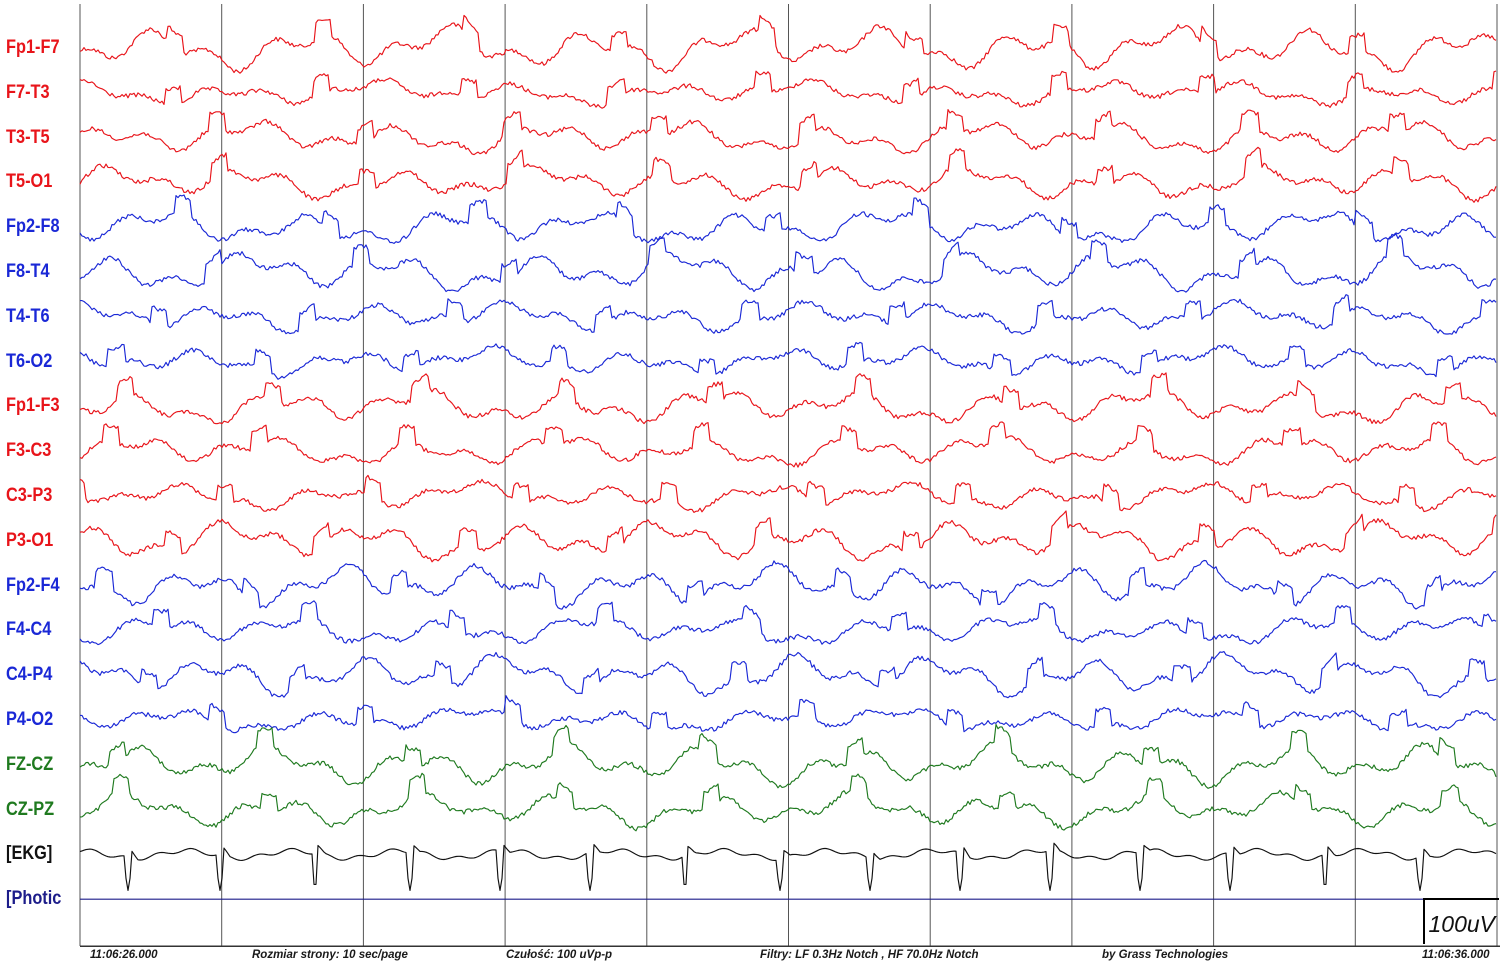 This screenshot has width=1500, height=966. I want to click on channel-label: Fp1-F7, so click(33, 47).